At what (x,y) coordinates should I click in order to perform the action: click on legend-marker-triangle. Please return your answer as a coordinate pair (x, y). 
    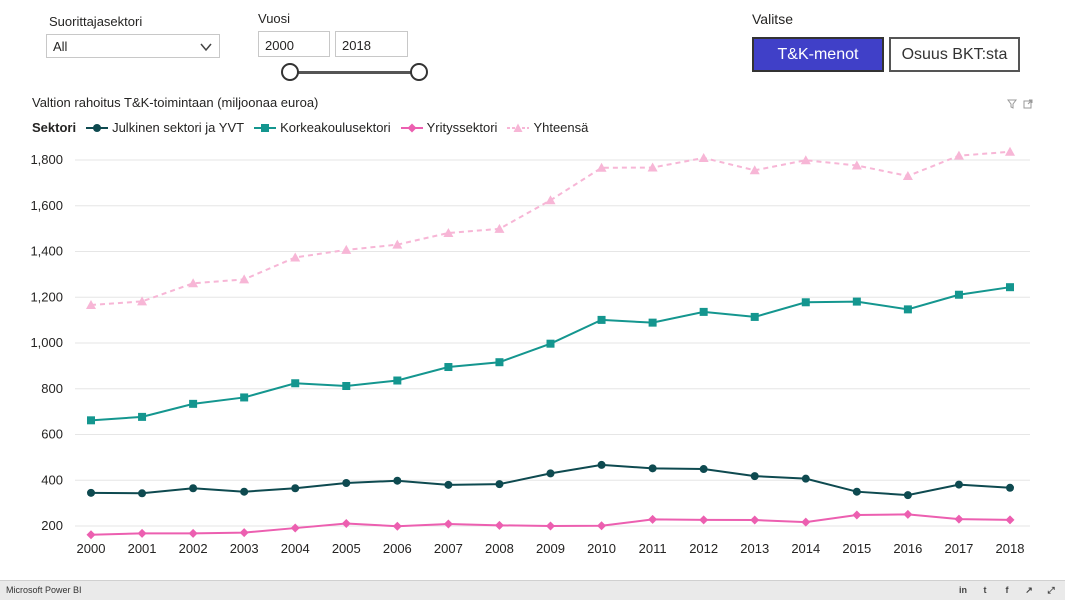
    Looking at the image, I should click on (518, 127).